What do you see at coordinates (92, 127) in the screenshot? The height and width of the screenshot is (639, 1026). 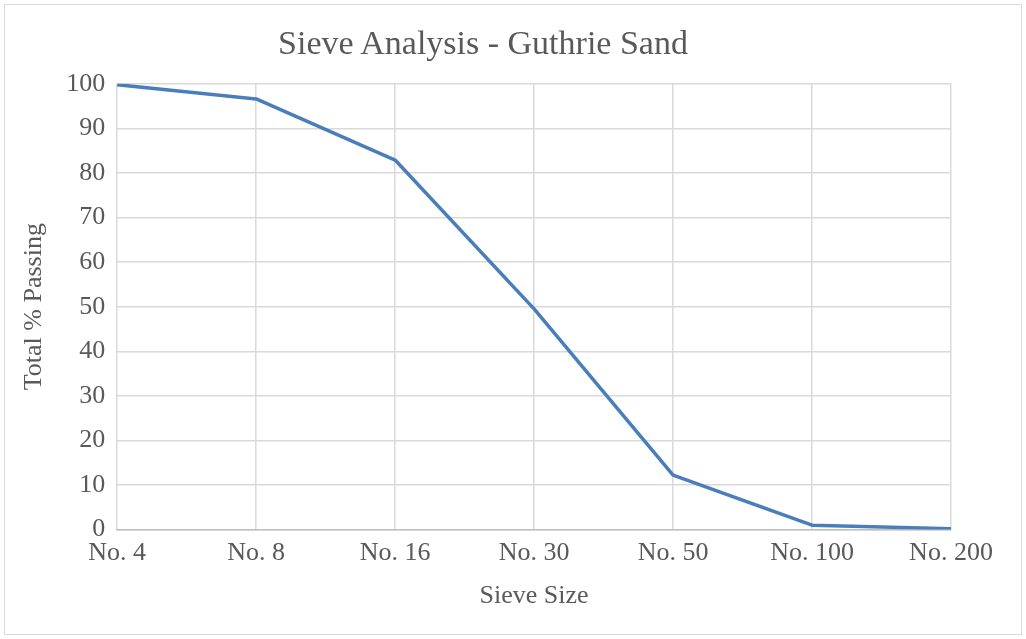 I see `y-tick-label: 90` at bounding box center [92, 127].